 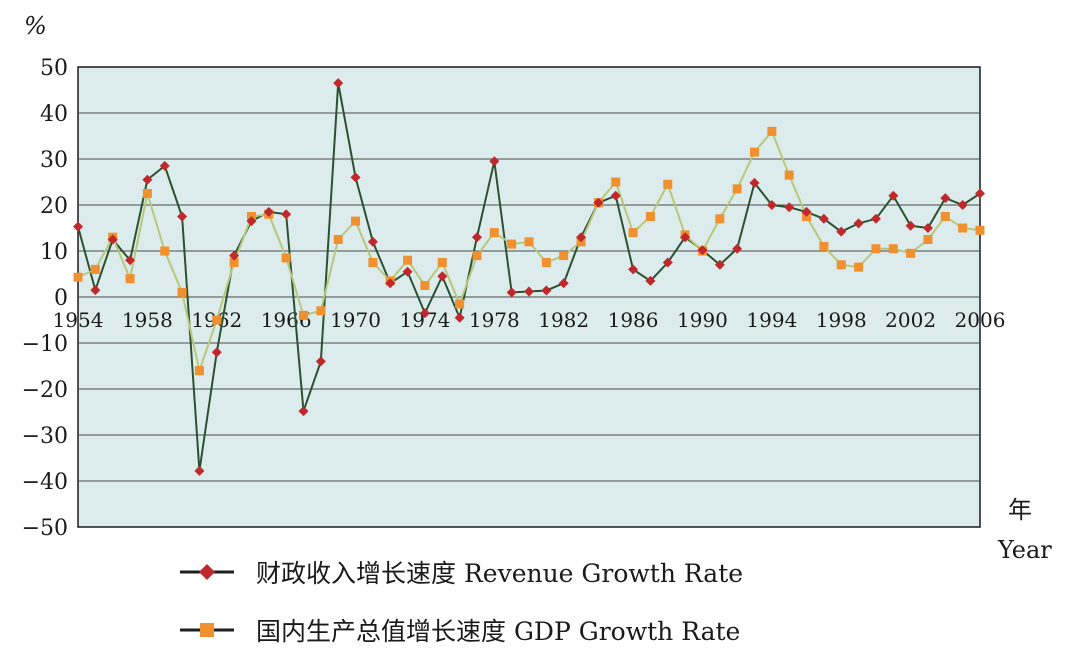 What do you see at coordinates (45, 528) in the screenshot?
I see `y-tick-label: −50` at bounding box center [45, 528].